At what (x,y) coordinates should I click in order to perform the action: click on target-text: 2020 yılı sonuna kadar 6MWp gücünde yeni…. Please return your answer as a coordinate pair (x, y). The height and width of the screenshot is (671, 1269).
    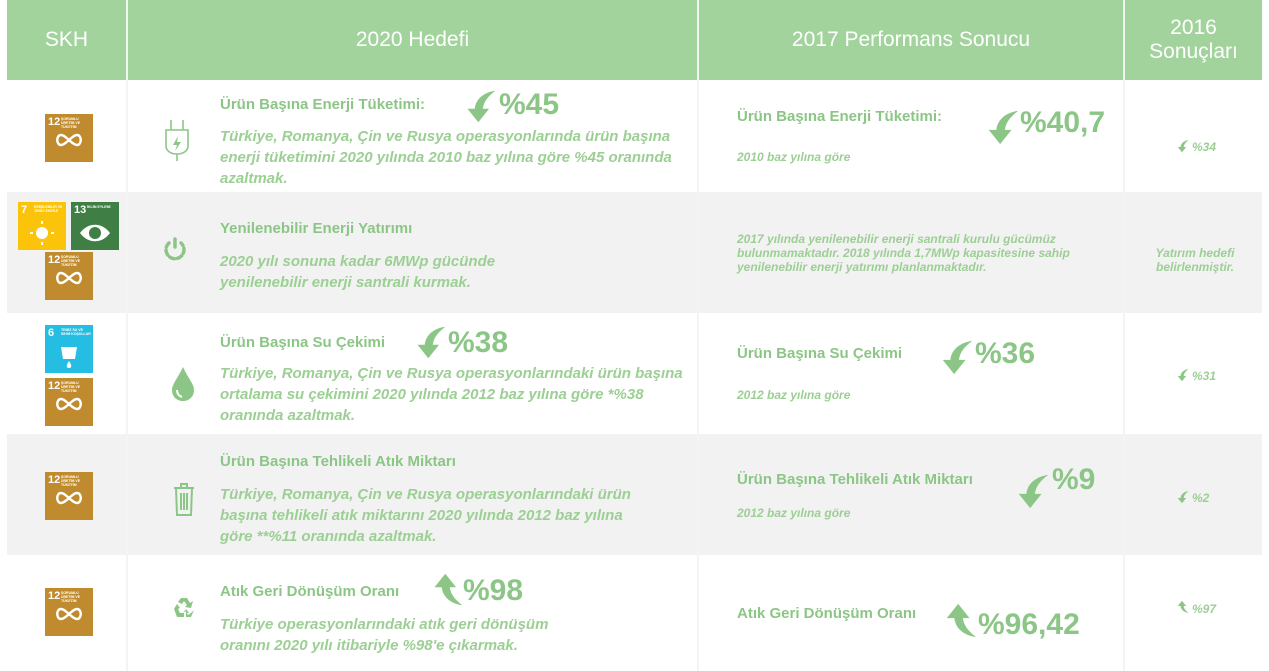
    Looking at the image, I should click on (358, 272).